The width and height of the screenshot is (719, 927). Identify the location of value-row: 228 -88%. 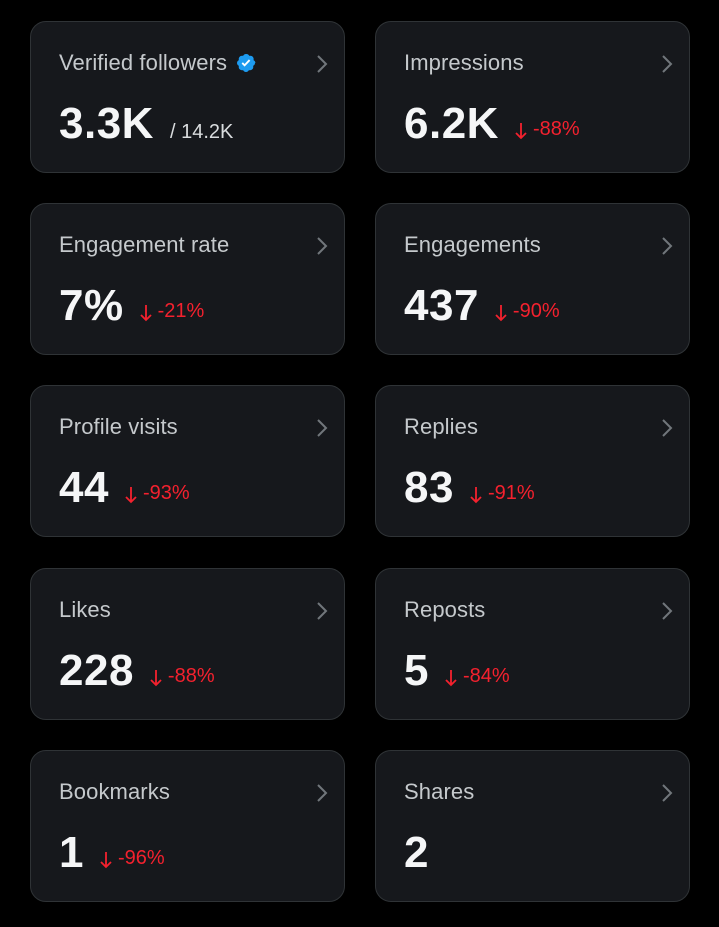
(137, 671).